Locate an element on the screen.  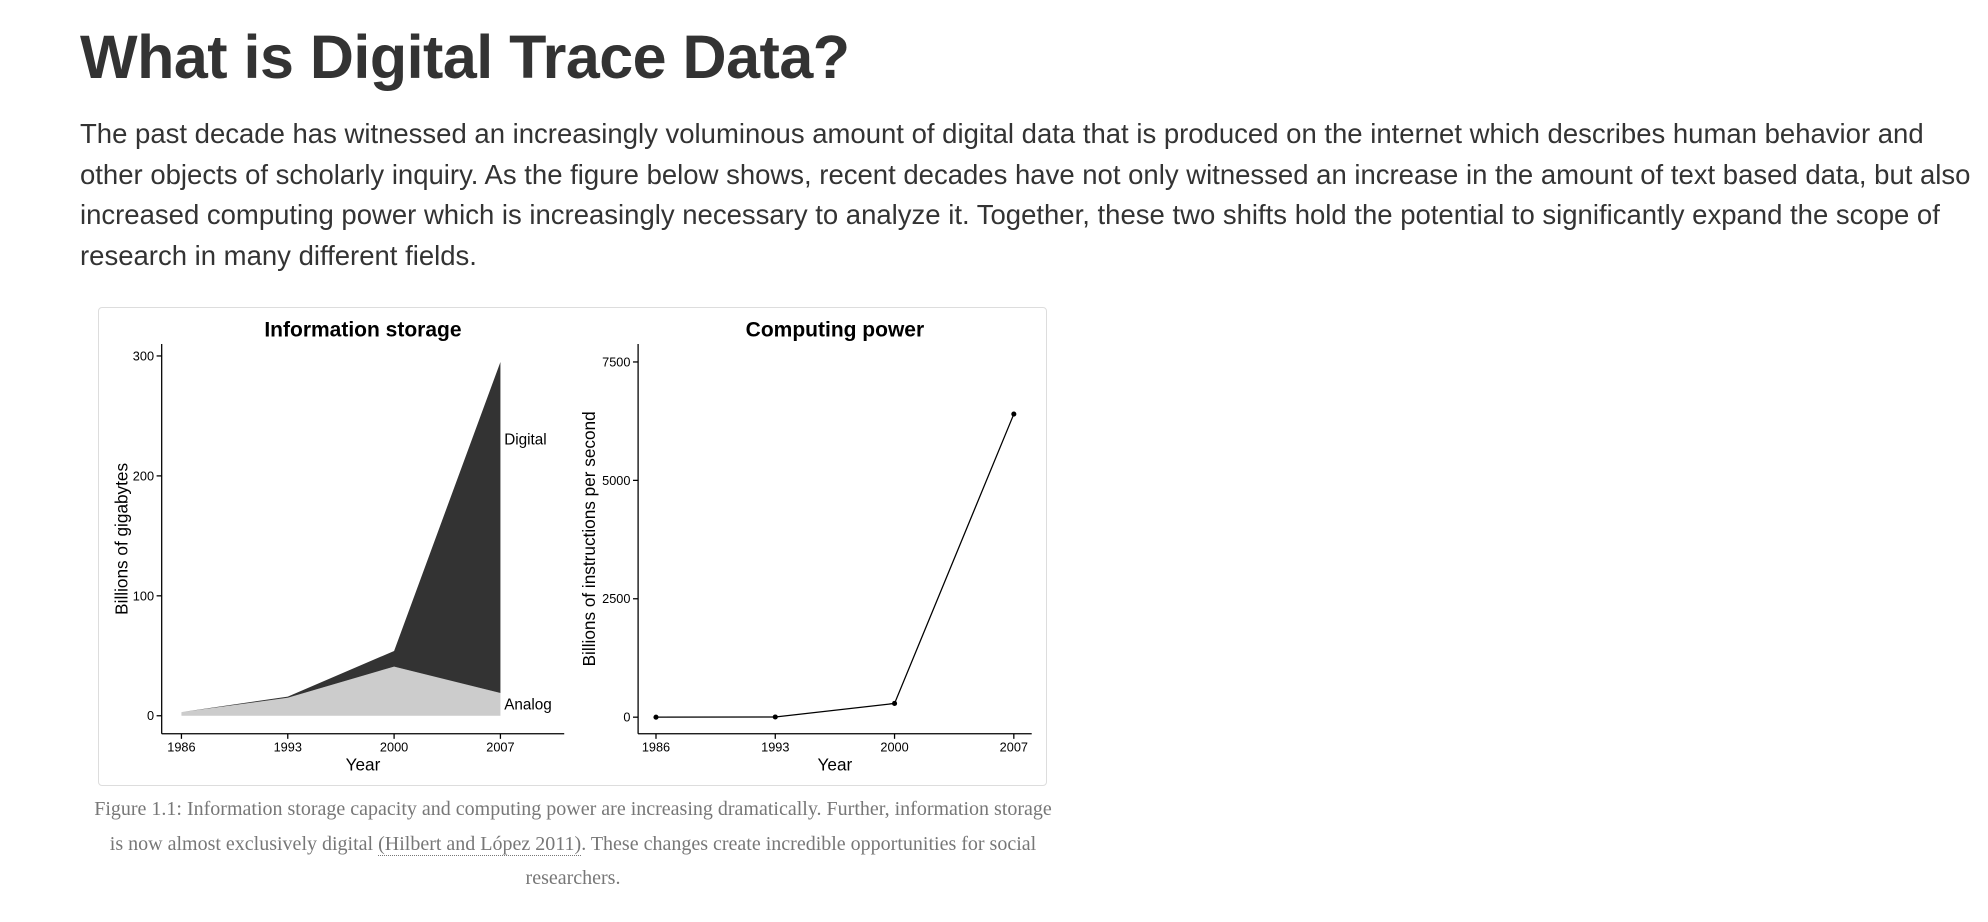
series-label: Analog is located at coordinates (528, 704).